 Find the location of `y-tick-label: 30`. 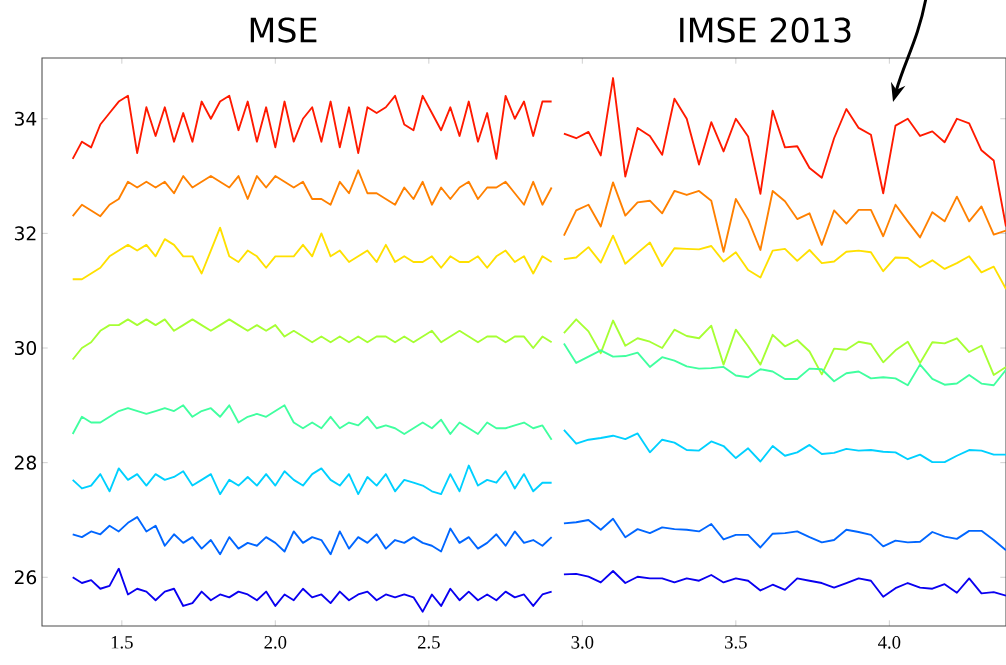

y-tick-label: 30 is located at coordinates (25, 348).